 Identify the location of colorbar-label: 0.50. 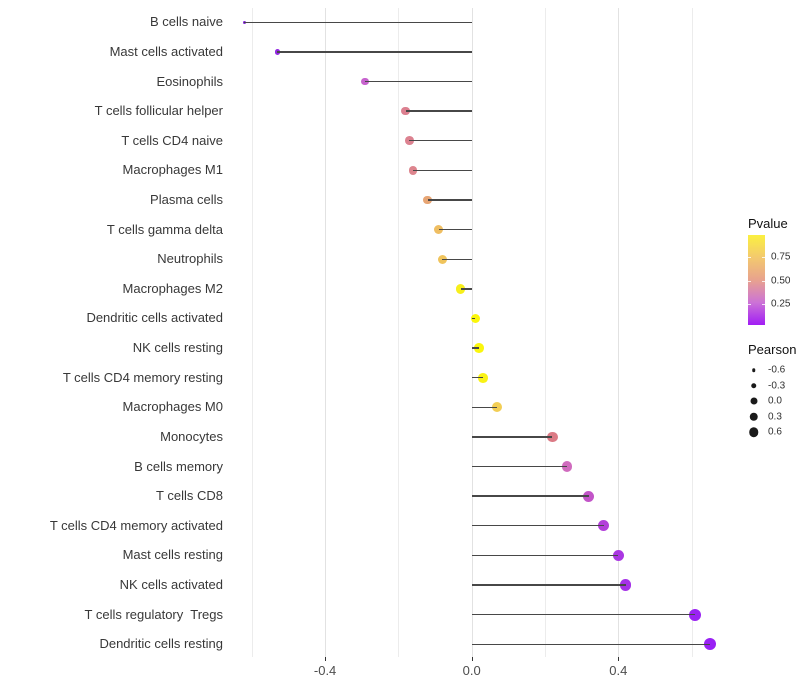
(781, 281).